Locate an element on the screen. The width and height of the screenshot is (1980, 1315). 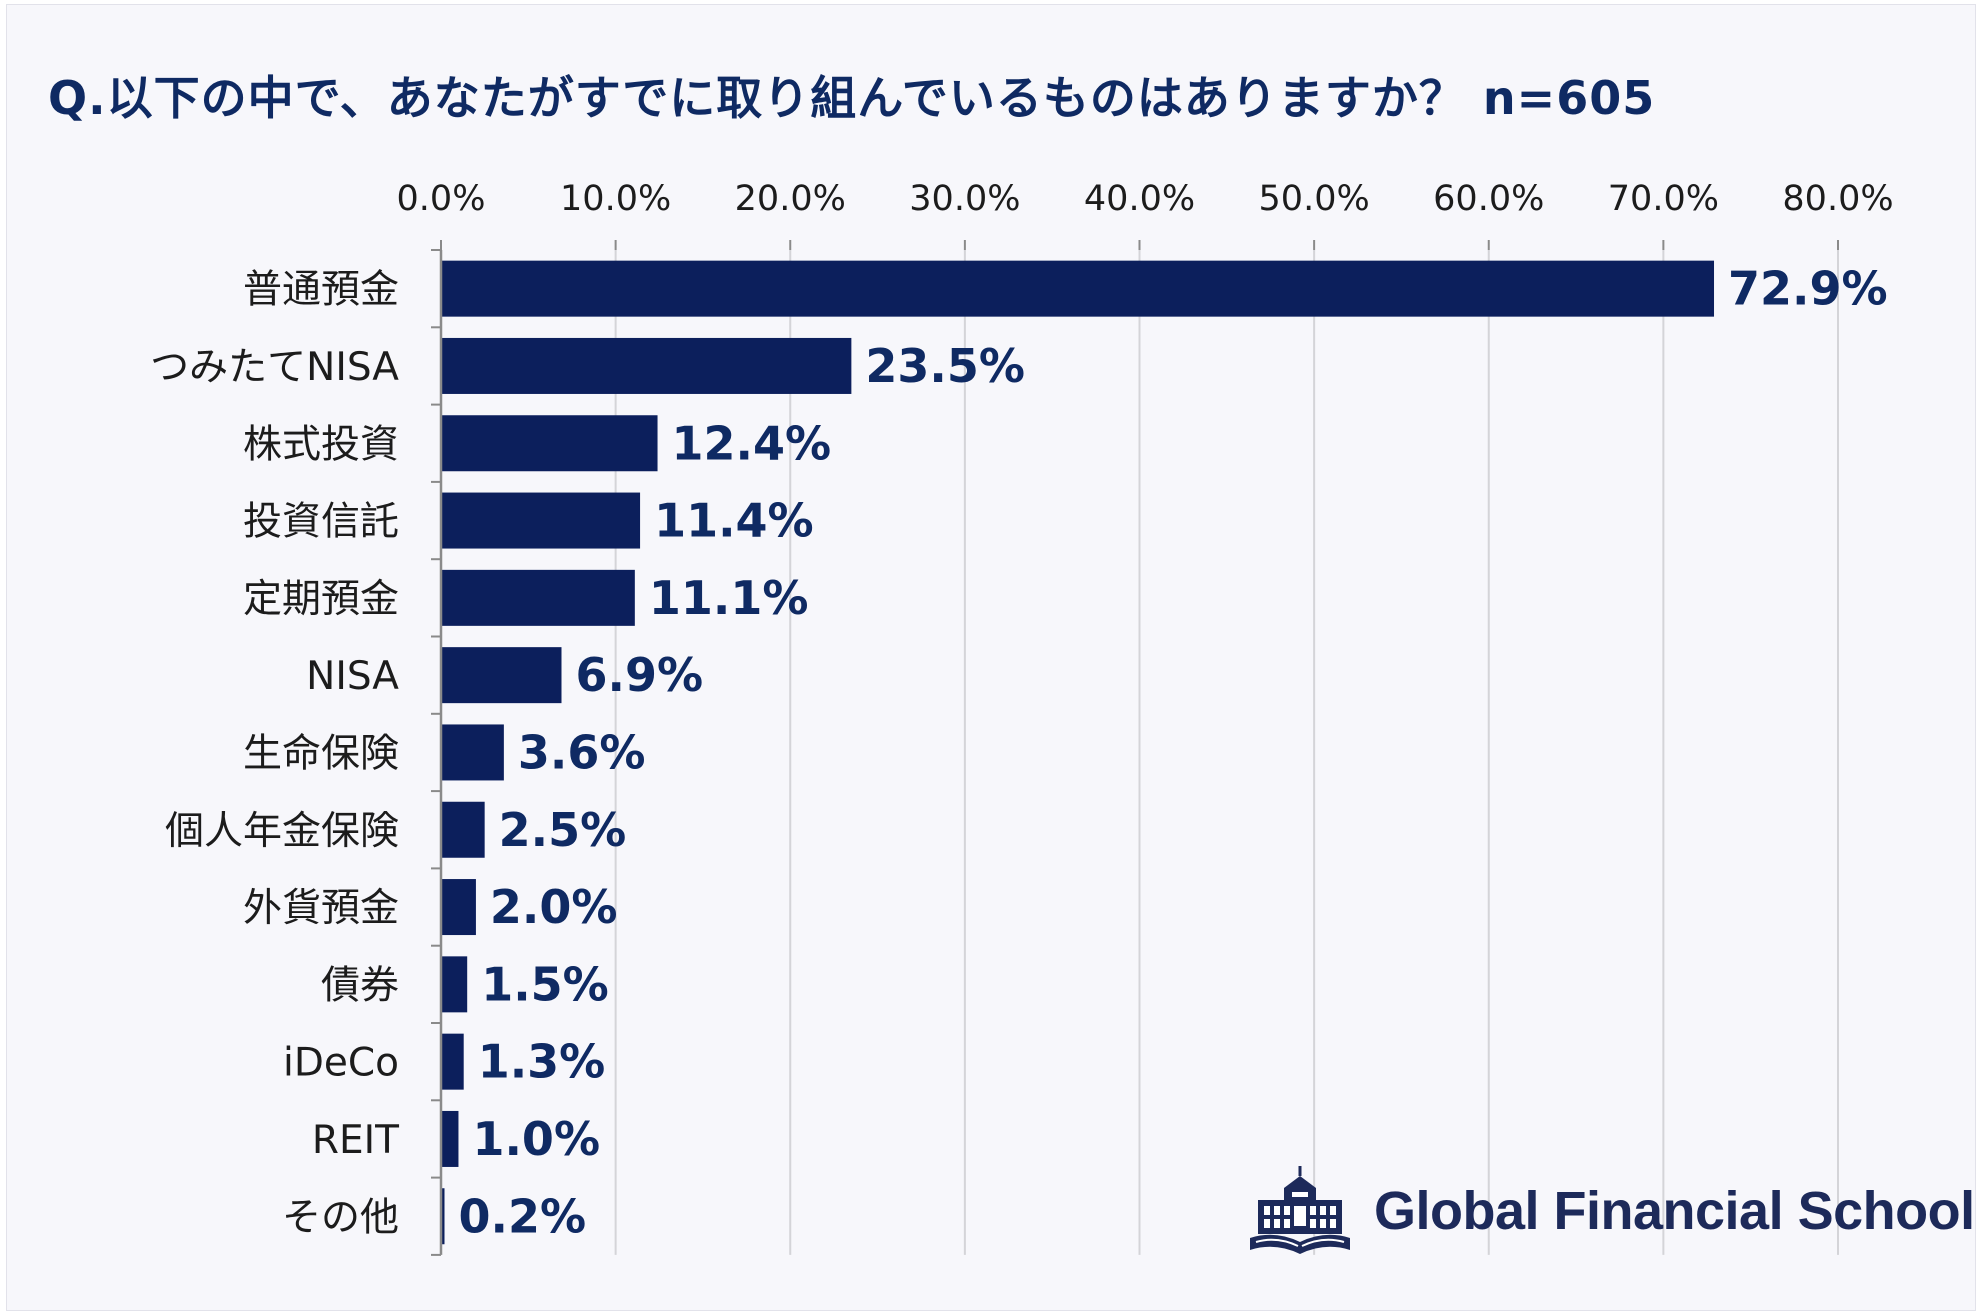
brand-name: Global Financial School is located at coordinates (1674, 1211).